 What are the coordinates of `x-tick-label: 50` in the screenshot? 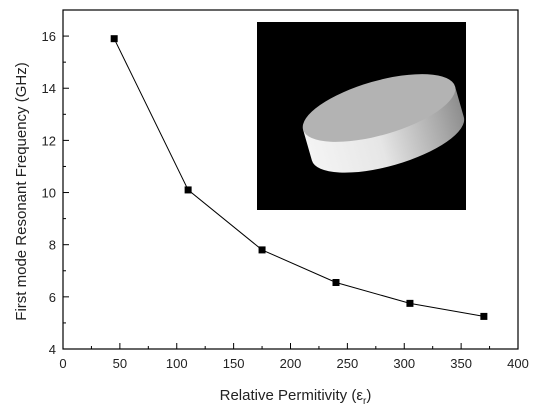 It's located at (120, 363).